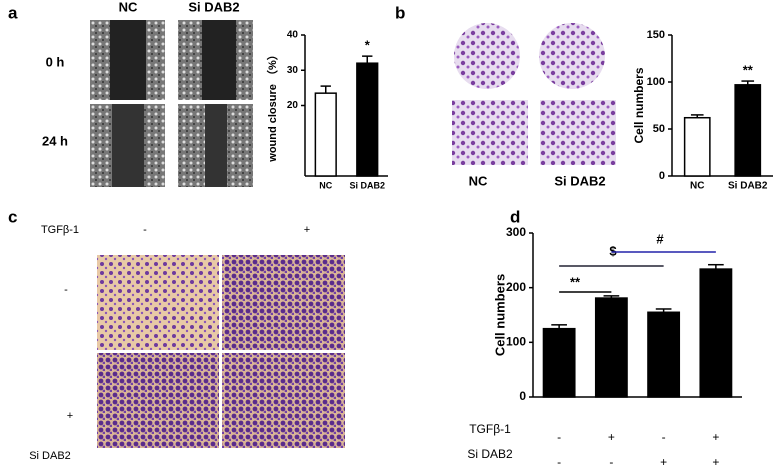  Describe the element at coordinates (50, 456) in the screenshot. I see `factor-label: Si DAB2` at that location.